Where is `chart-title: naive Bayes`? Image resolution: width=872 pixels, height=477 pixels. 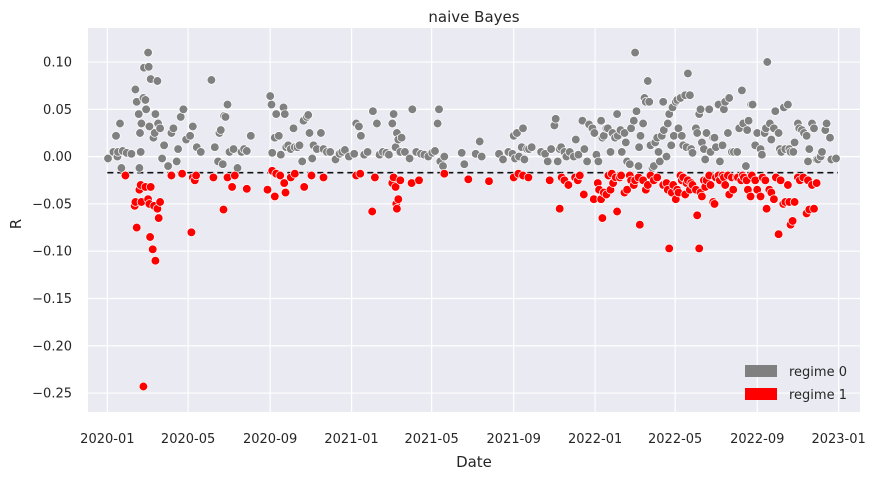
chart-title: naive Bayes is located at coordinates (473, 17).